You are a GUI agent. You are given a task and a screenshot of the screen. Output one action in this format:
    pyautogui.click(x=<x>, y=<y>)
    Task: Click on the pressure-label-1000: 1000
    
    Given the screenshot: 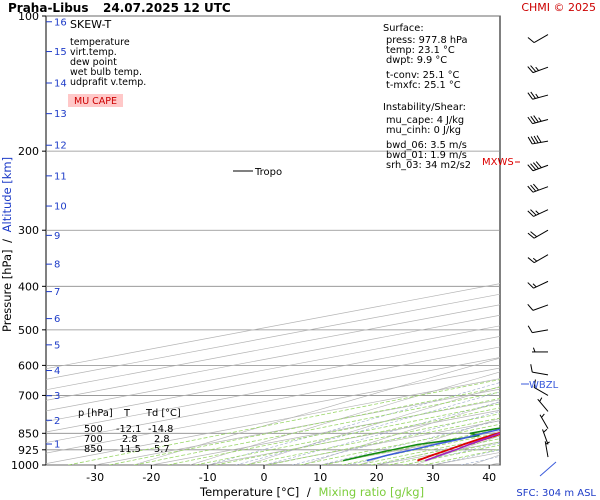 What is the action you would take?
    pyautogui.click(x=25, y=465)
    